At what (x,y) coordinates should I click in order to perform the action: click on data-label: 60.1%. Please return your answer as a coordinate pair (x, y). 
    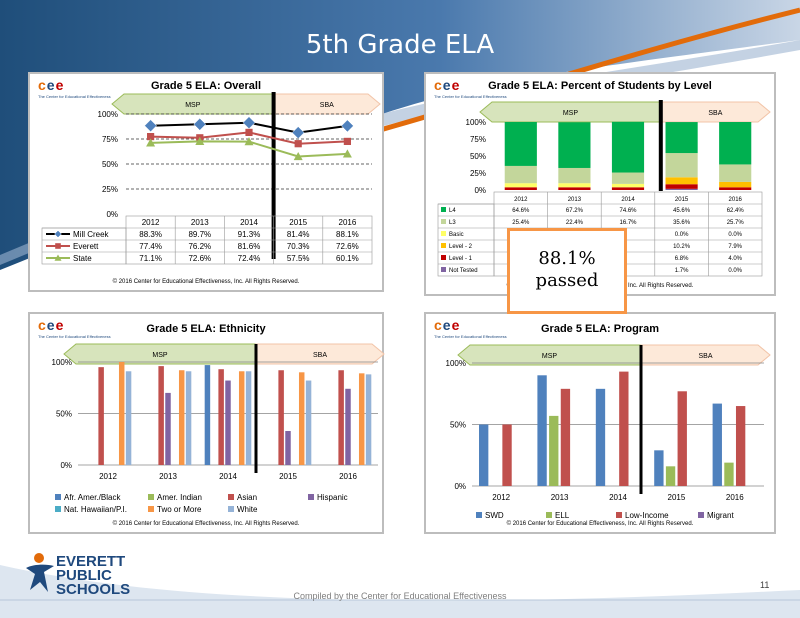
    Looking at the image, I should click on (347, 258).